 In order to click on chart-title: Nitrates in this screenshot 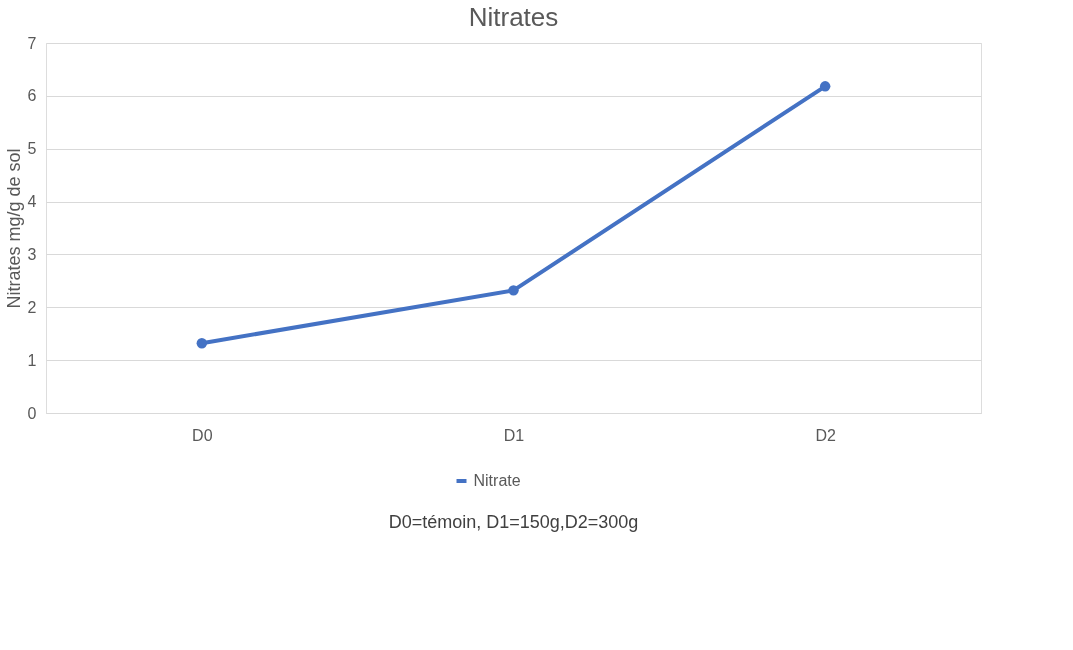, I will do `click(513, 17)`.